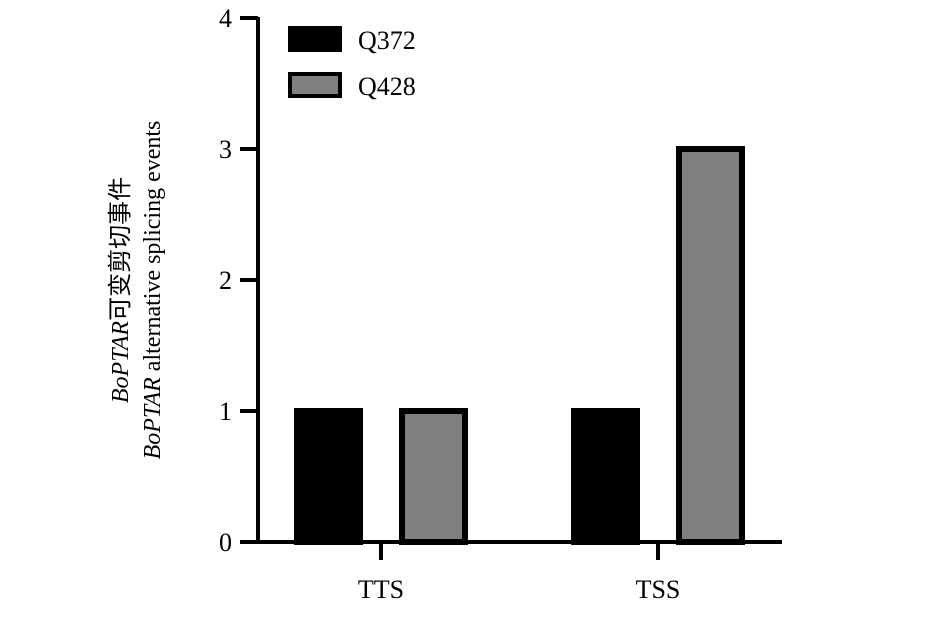 Image resolution: width=945 pixels, height=618 pixels. What do you see at coordinates (225, 542) in the screenshot?
I see `y-tick-label: 0` at bounding box center [225, 542].